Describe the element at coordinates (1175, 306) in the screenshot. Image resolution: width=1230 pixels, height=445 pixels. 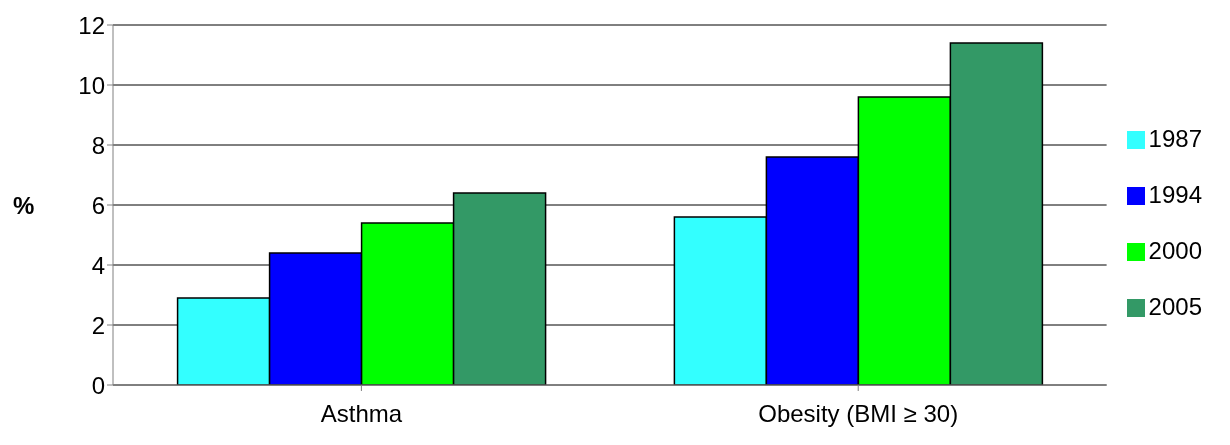
I see `legend-label: 2005` at that location.